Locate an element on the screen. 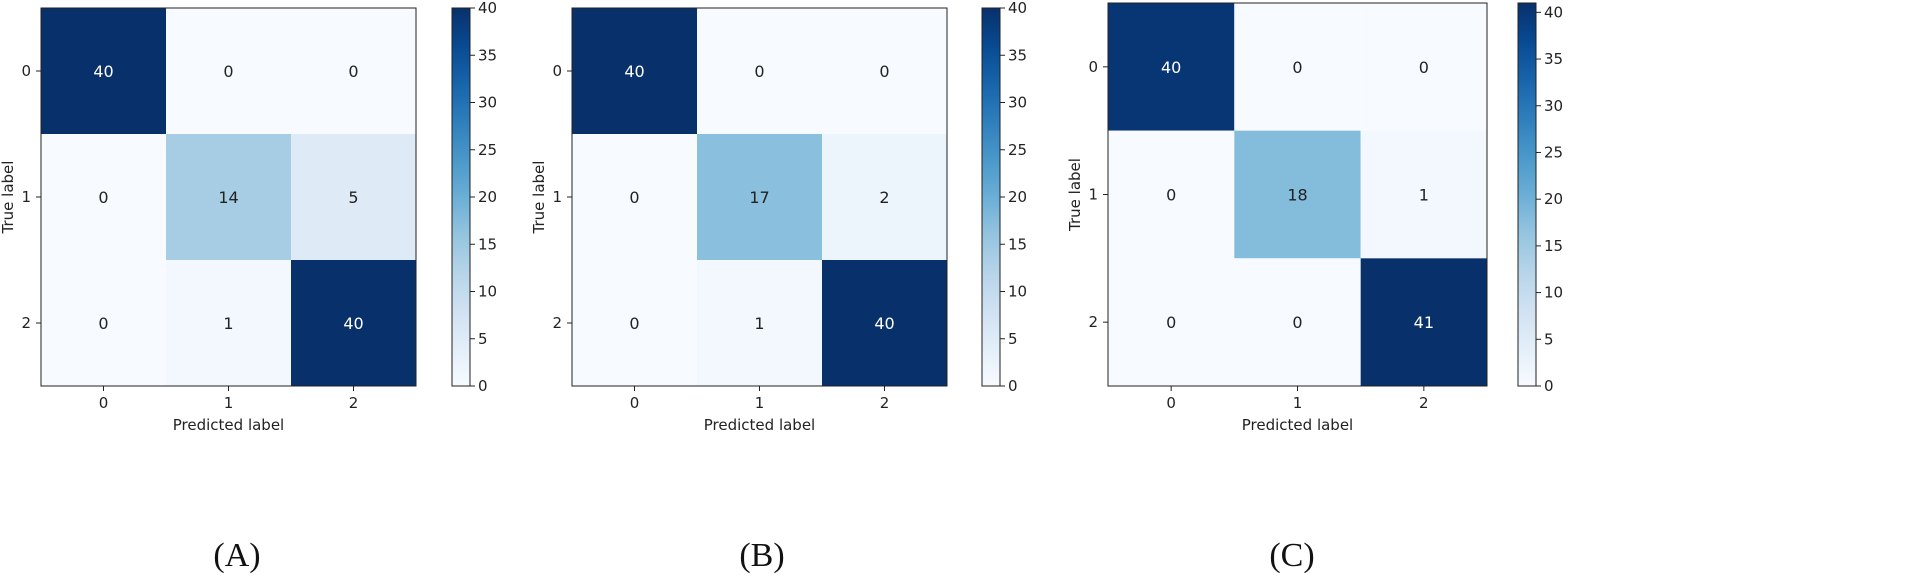  cell-value-label: 2 is located at coordinates (884, 197).